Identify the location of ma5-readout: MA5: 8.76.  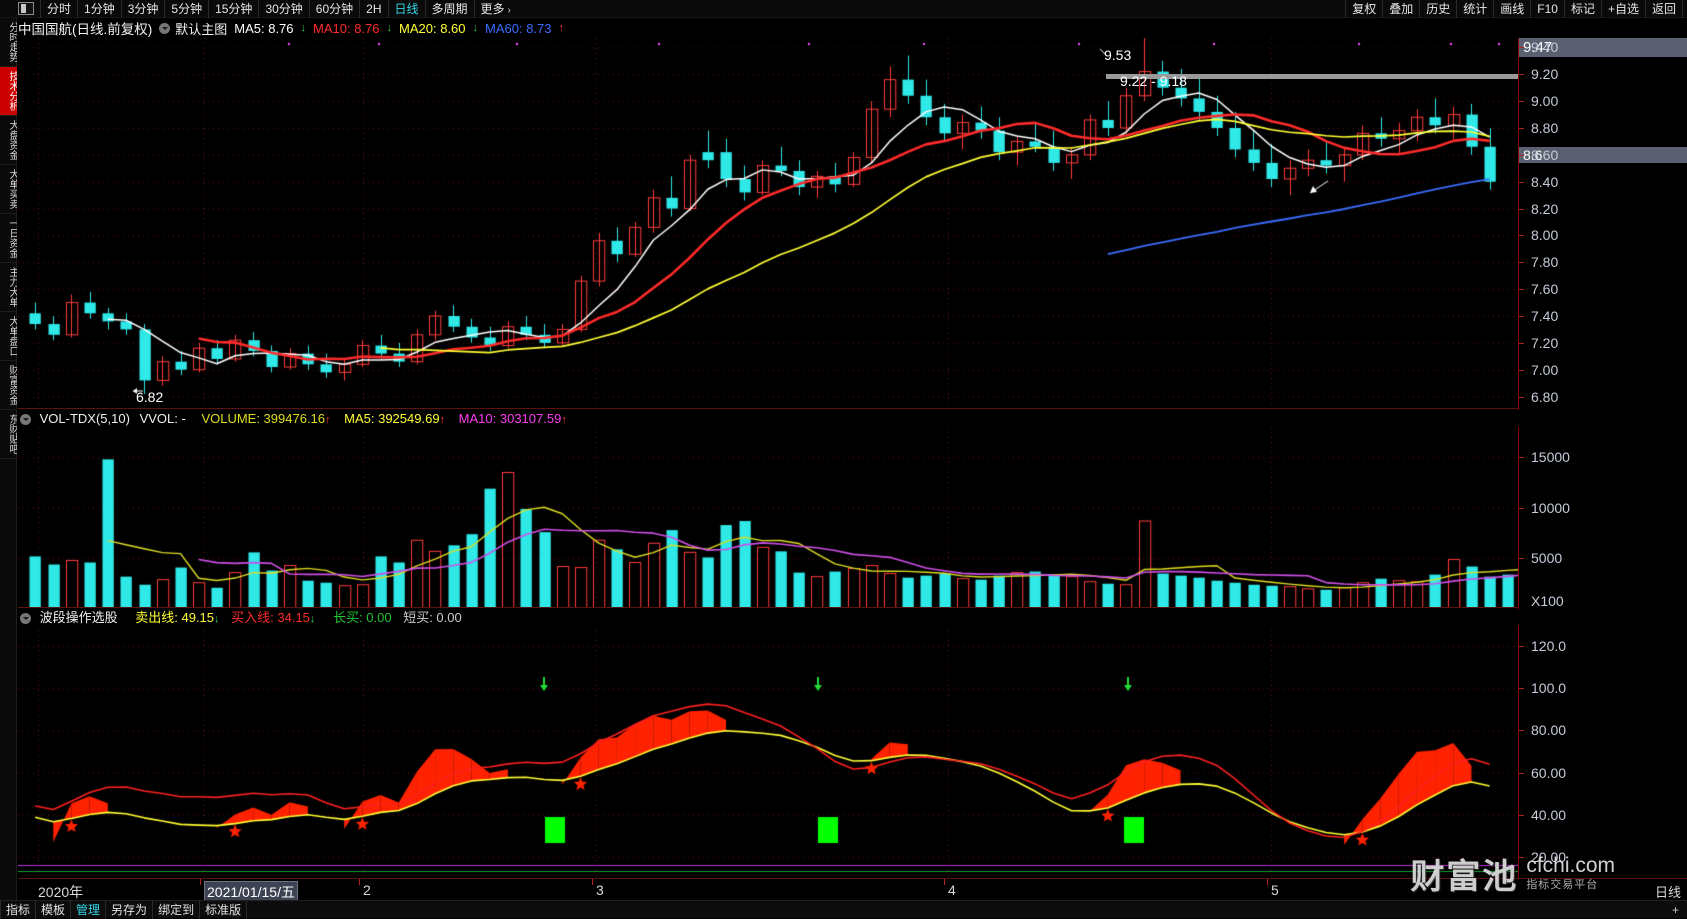
(264, 28).